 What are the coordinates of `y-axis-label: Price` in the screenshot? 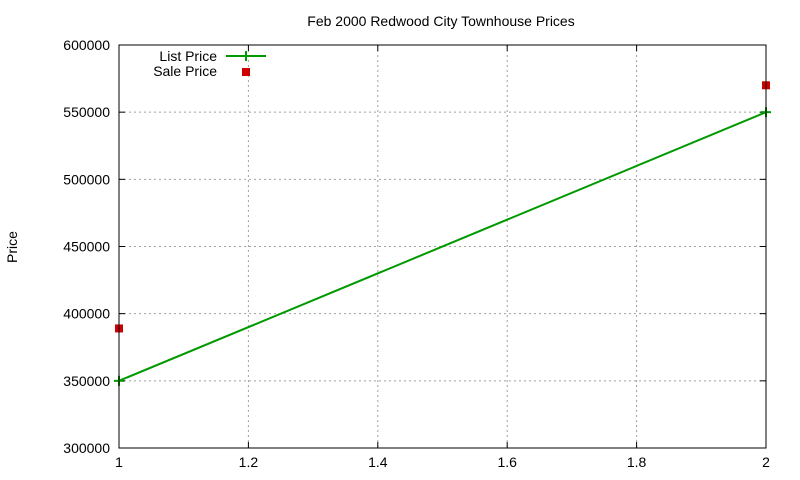 It's located at (12, 247).